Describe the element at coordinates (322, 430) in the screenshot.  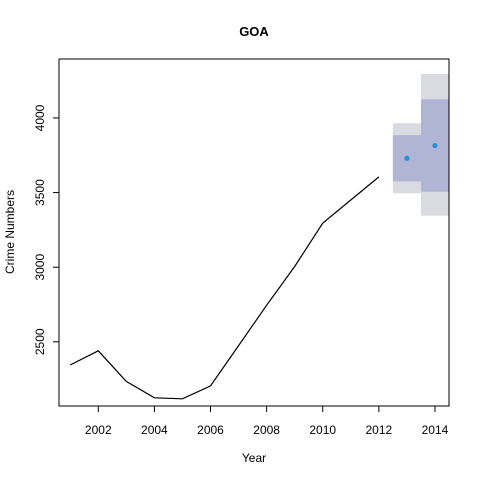
I see `x-tick-label: 2010` at that location.